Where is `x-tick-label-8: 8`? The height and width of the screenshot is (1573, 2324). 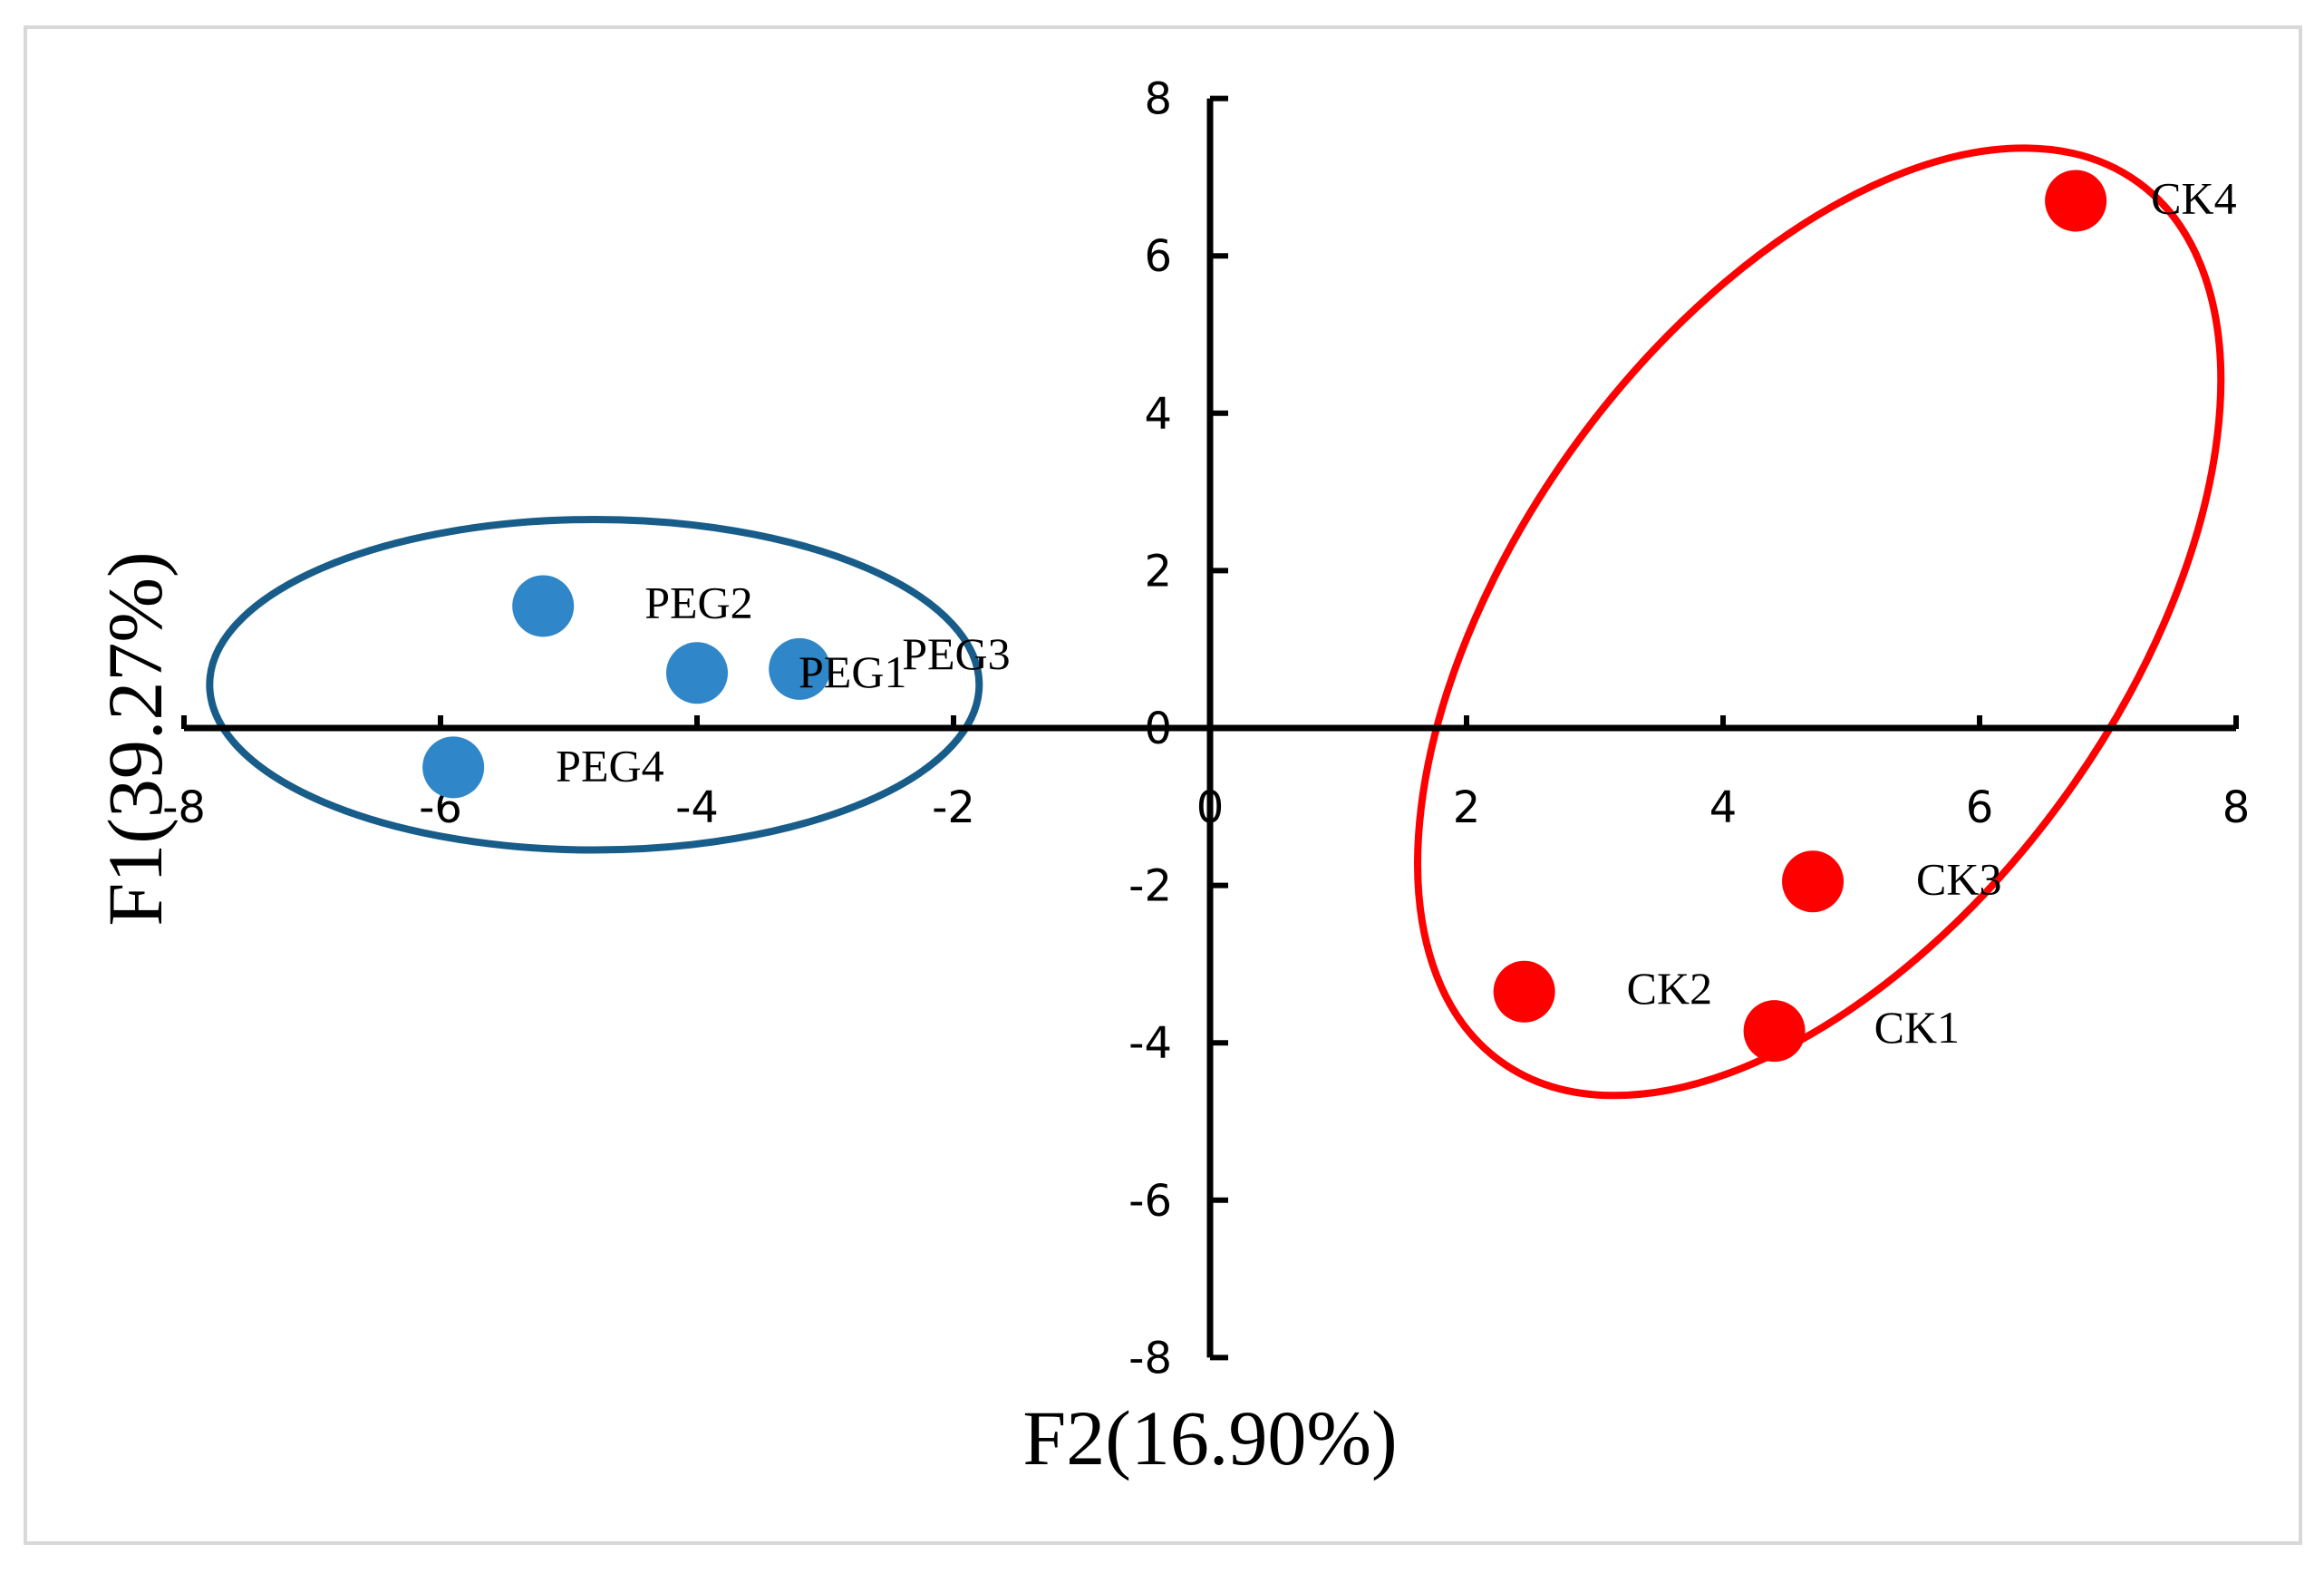
x-tick-label-8: 8 is located at coordinates (2236, 807).